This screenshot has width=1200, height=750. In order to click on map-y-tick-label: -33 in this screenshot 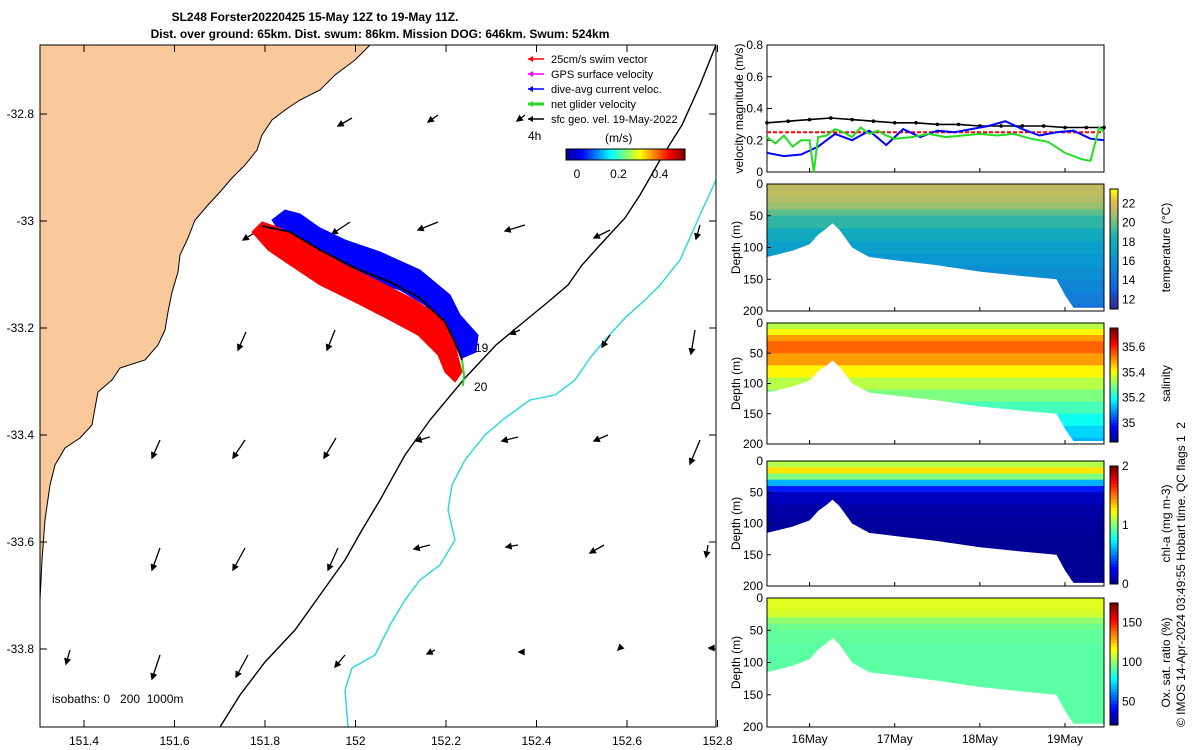, I will do `click(26, 221)`.